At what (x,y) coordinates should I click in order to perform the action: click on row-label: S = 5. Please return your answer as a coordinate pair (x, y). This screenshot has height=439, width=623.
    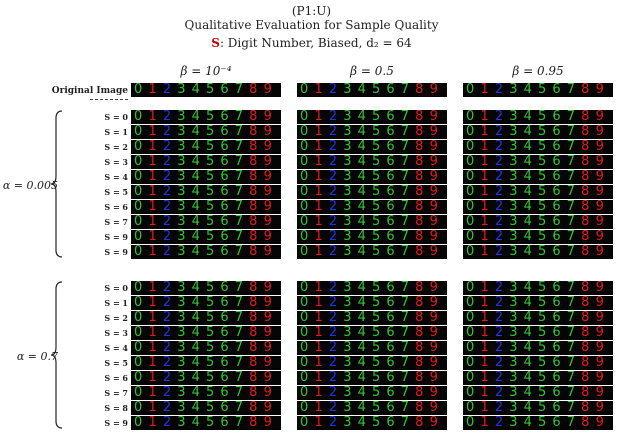
    Looking at the image, I should click on (116, 363).